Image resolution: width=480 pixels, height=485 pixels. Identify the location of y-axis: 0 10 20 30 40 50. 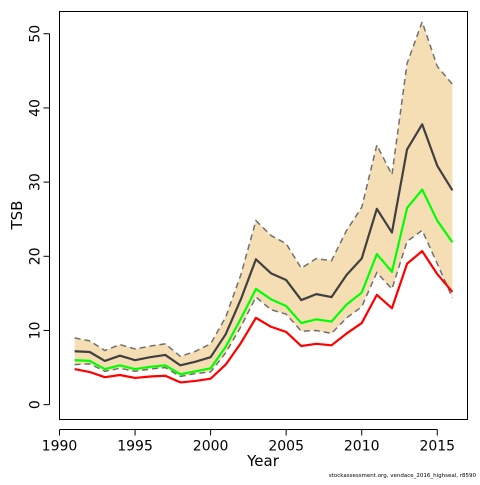
(38, 217).